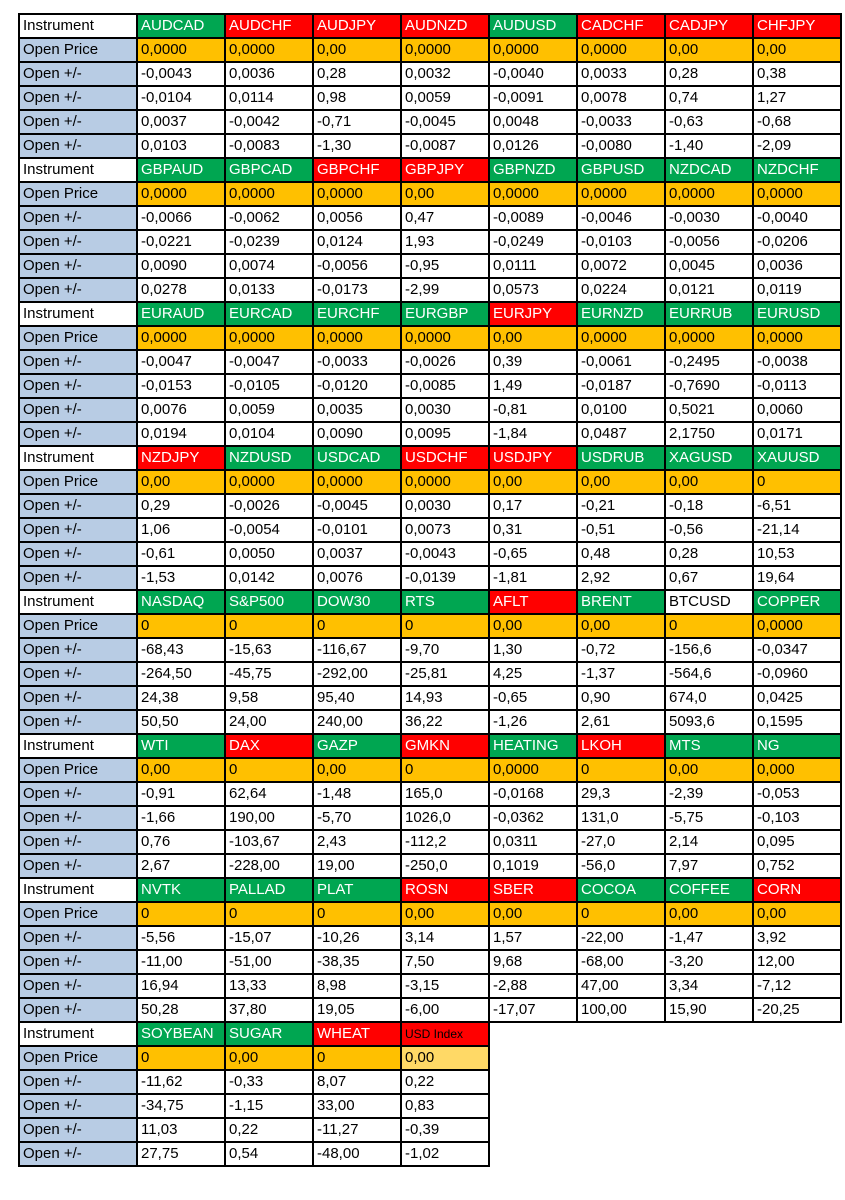 This screenshot has width=845, height=1200. I want to click on open-price-plat: 0, so click(357, 914).